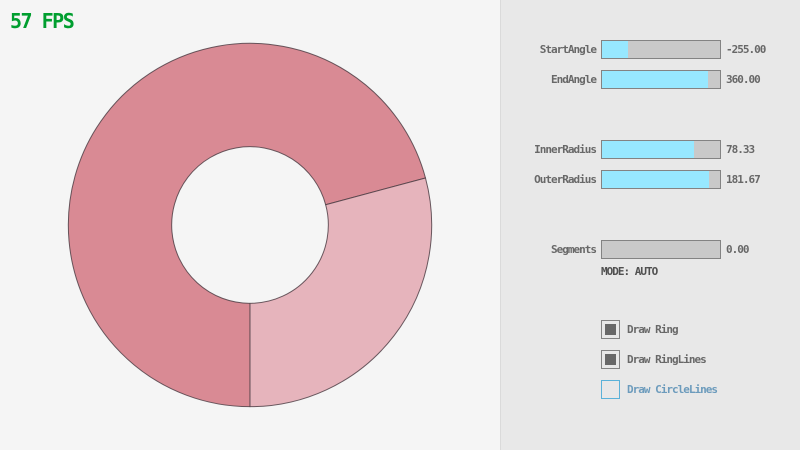 The width and height of the screenshot is (800, 450). I want to click on slider-row-segments: Segments 0.00, so click(650, 250).